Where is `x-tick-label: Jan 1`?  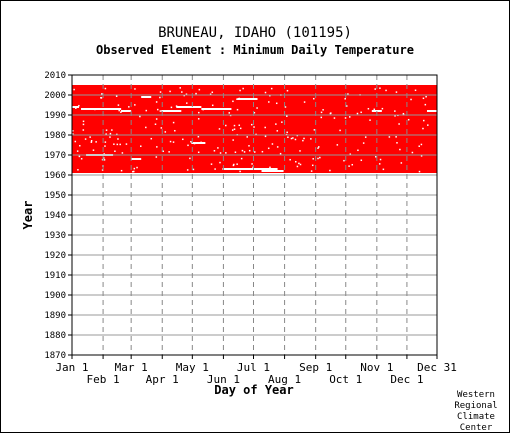
x-tick-label: Jan 1 is located at coordinates (71, 367).